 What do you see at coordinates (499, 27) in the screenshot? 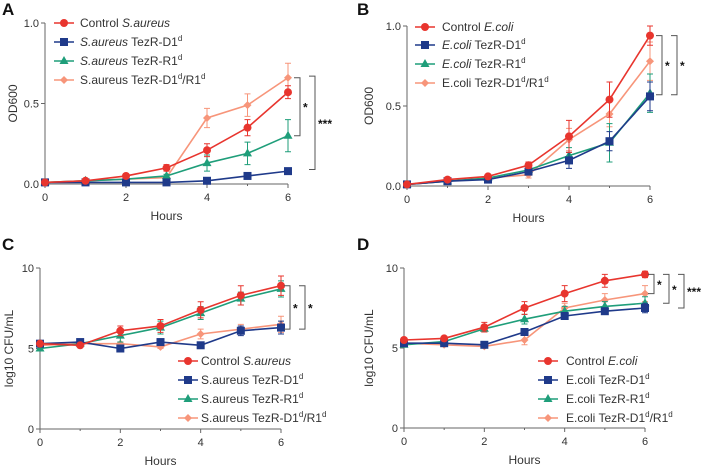
I see `legend-label-part: E.coli` at bounding box center [499, 27].